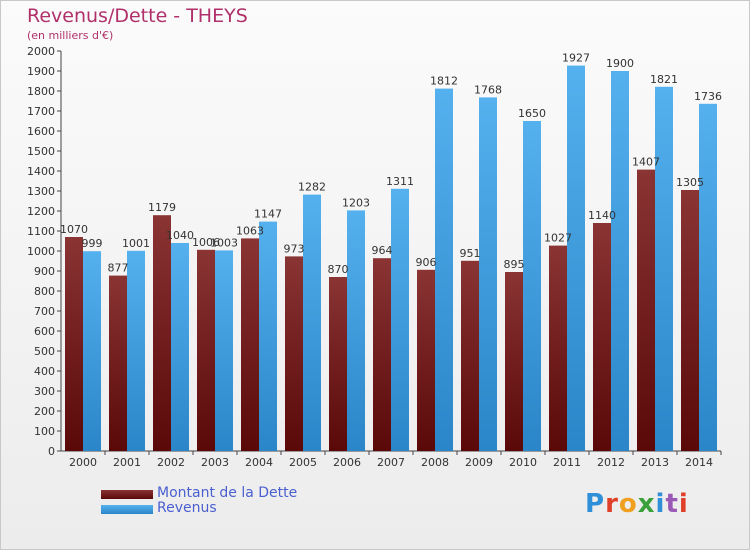 The height and width of the screenshot is (550, 750). I want to click on logo-letter: x, so click(646, 504).